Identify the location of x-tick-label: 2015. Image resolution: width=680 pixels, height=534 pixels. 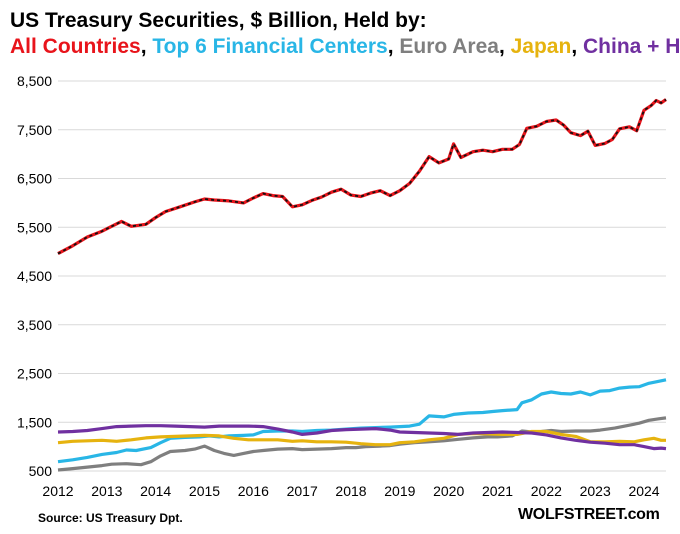
(204, 491).